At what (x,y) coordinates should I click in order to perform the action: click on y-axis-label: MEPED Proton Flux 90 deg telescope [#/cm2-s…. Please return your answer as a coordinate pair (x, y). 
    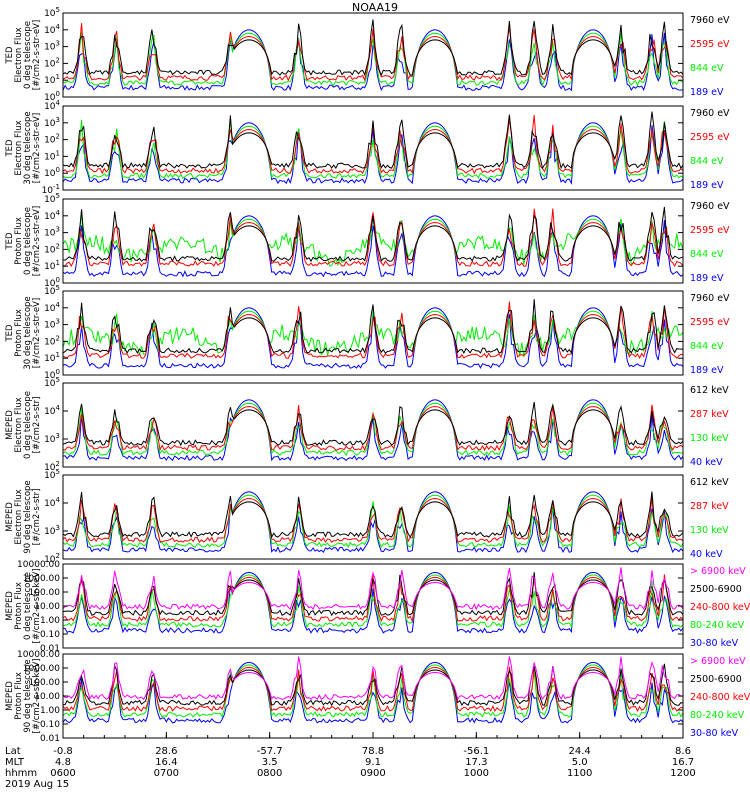
    Looking at the image, I should click on (23, 696).